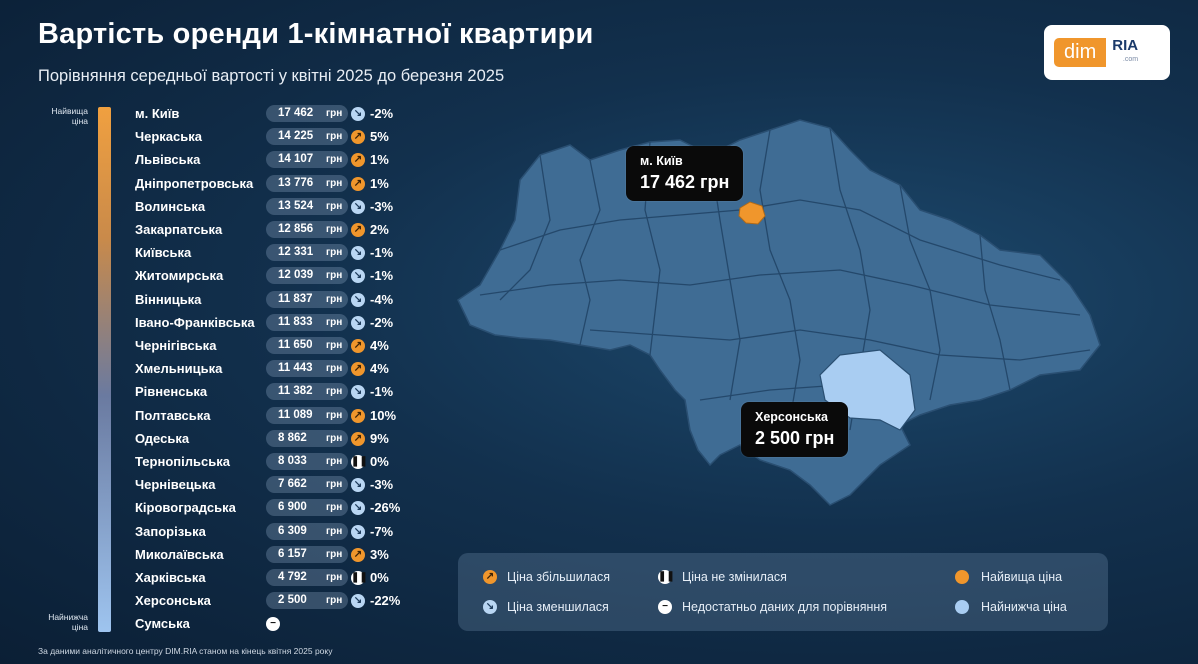  What do you see at coordinates (210, 508) in the screenshot?
I see `table-row: Кіровоградська 6 900 грн ↘ -26%` at bounding box center [210, 508].